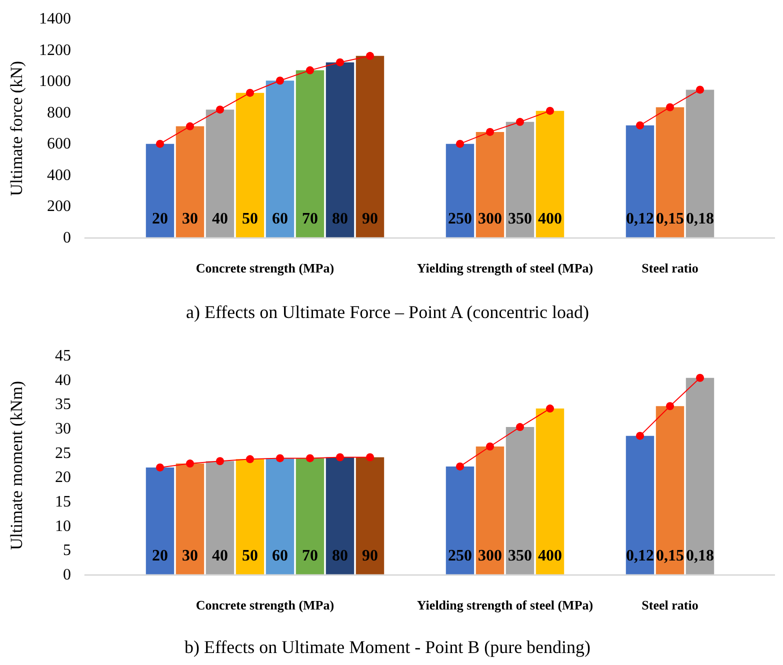 Image resolution: width=783 pixels, height=665 pixels. Describe the element at coordinates (59, 144) in the screenshot. I see `y-tick-label: 600` at that location.